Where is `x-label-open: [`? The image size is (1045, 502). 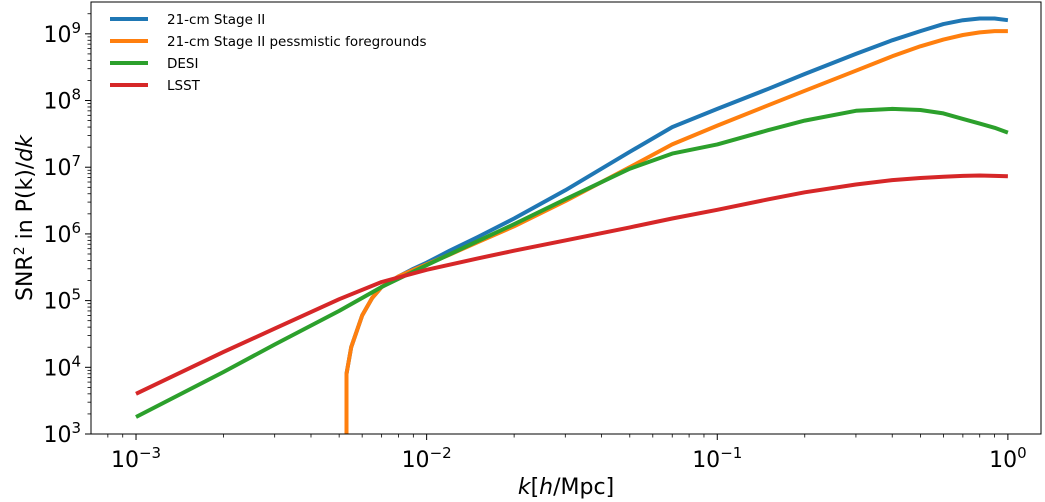 x-label-open: [ is located at coordinates (535, 487).